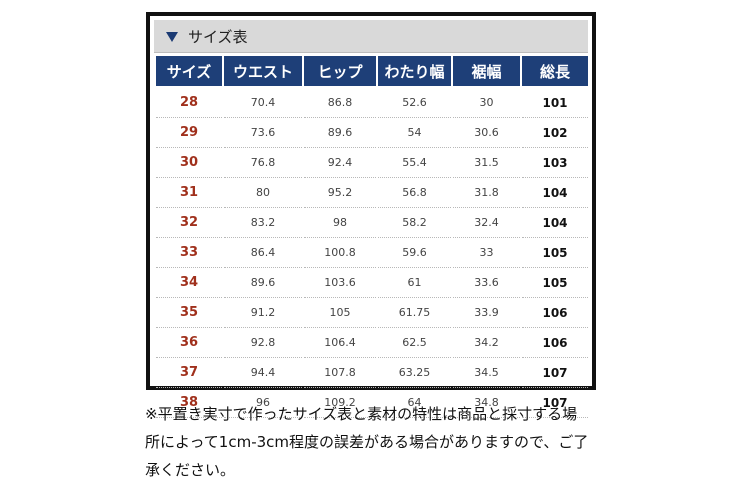 The width and height of the screenshot is (750, 499). What do you see at coordinates (340, 223) in the screenshot?
I see `cell-hip: 98` at bounding box center [340, 223].